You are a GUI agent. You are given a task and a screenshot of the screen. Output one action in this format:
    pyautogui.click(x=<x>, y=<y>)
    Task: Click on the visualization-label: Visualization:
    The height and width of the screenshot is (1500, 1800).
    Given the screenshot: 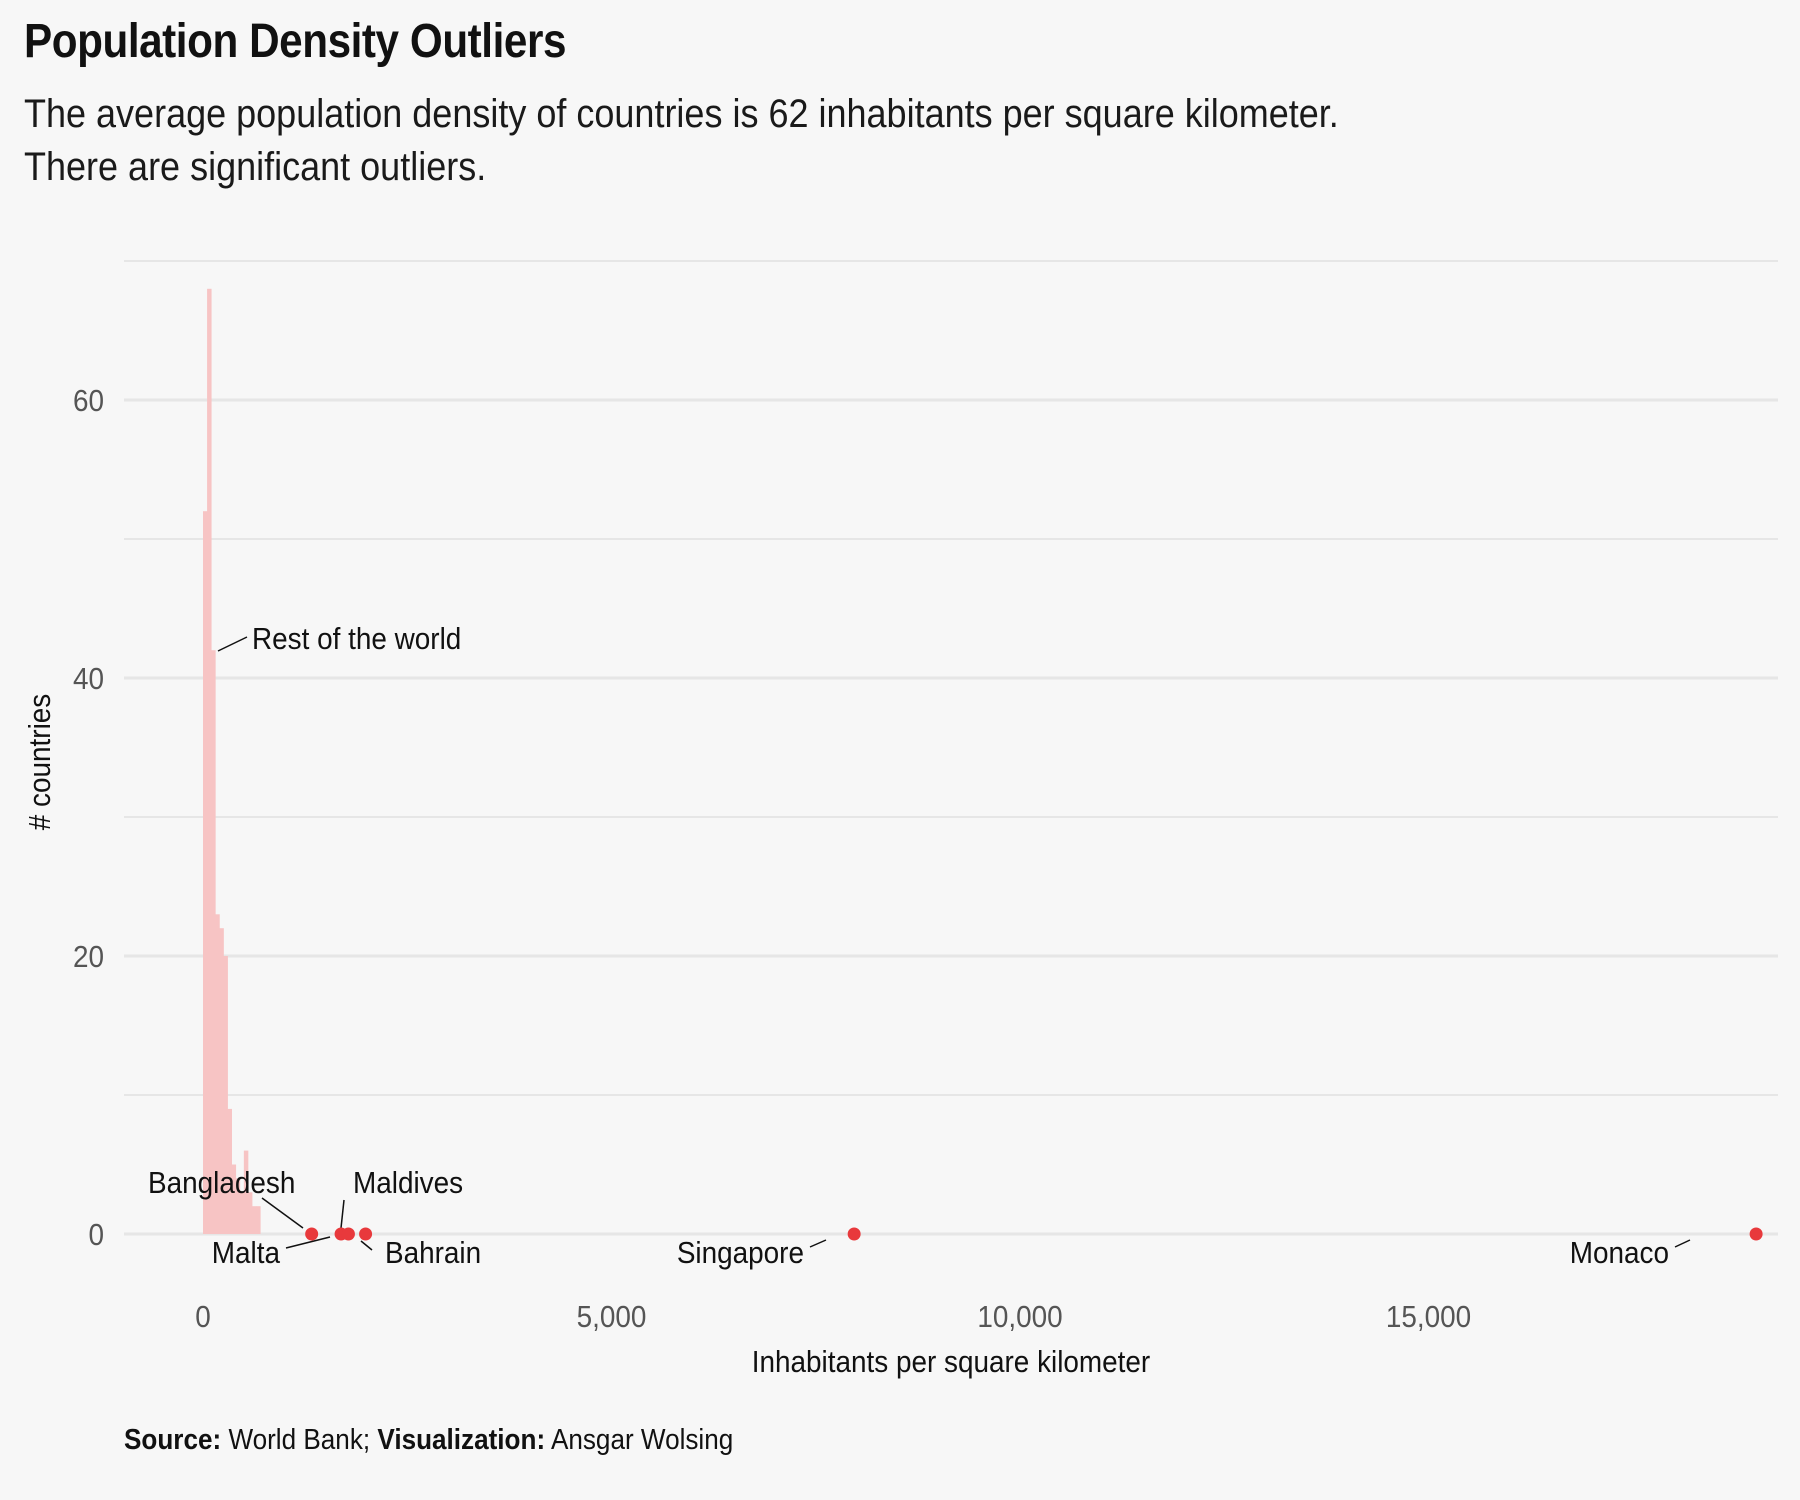 What is the action you would take?
    pyautogui.click(x=461, y=1440)
    